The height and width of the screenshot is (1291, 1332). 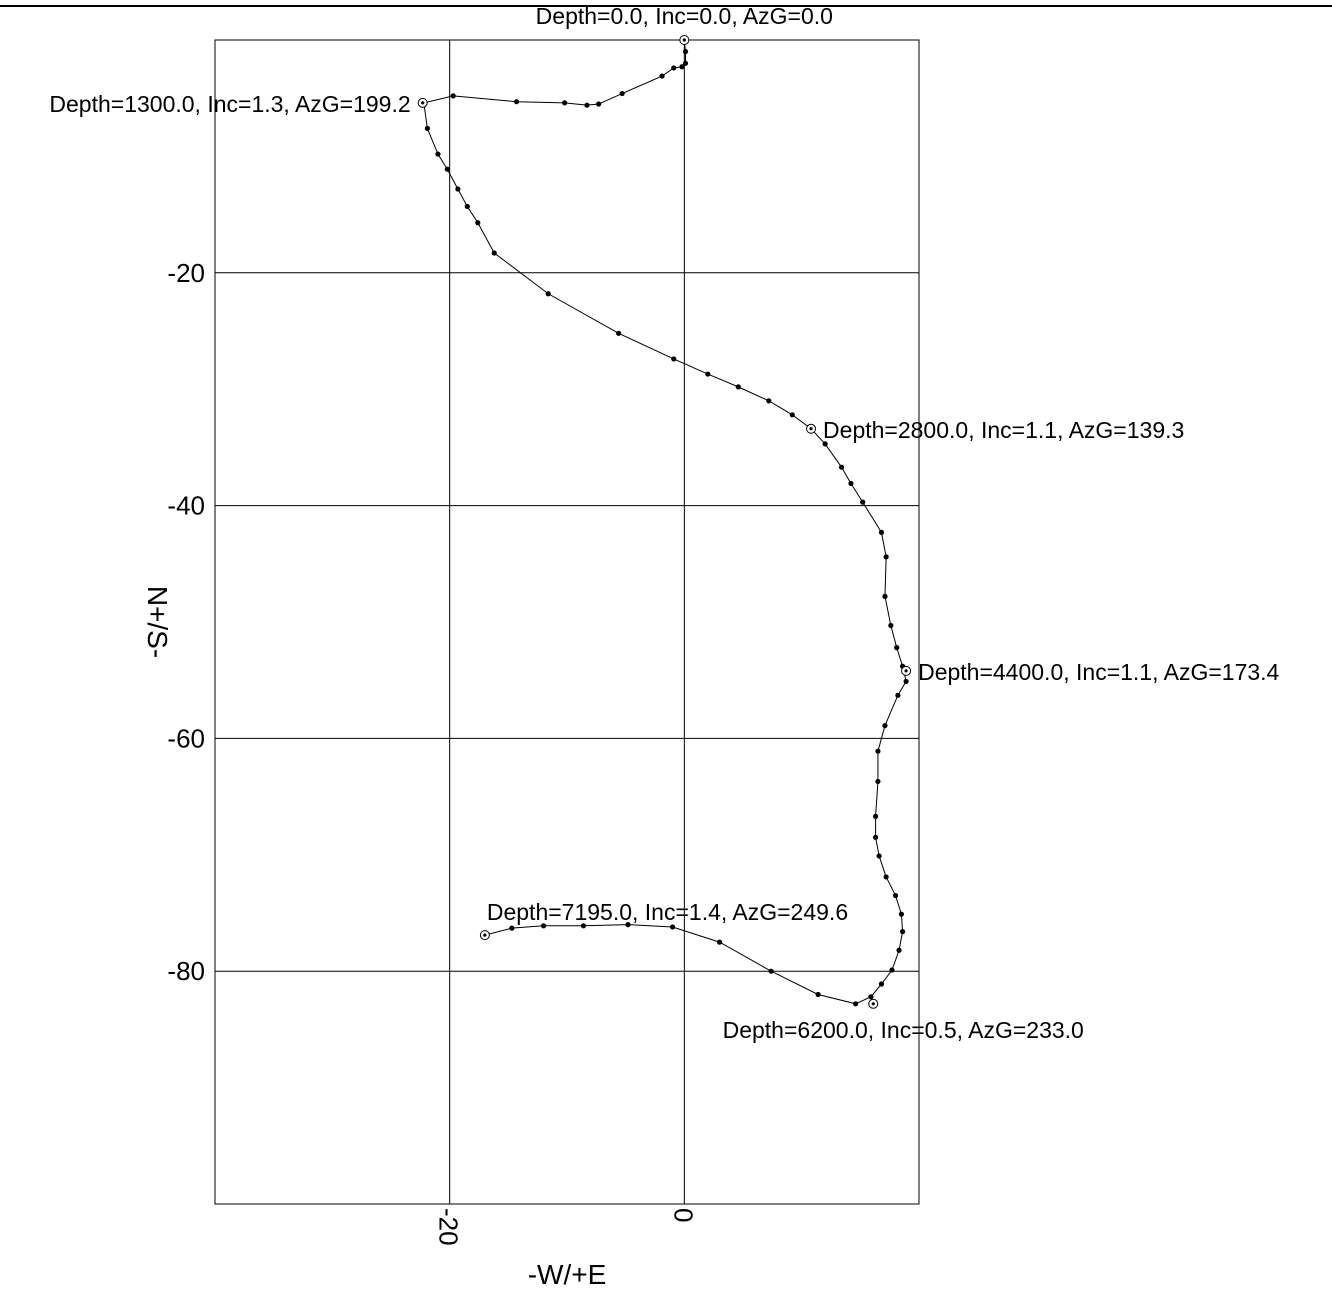 I want to click on x-tick-label: 0, so click(x=683, y=1215).